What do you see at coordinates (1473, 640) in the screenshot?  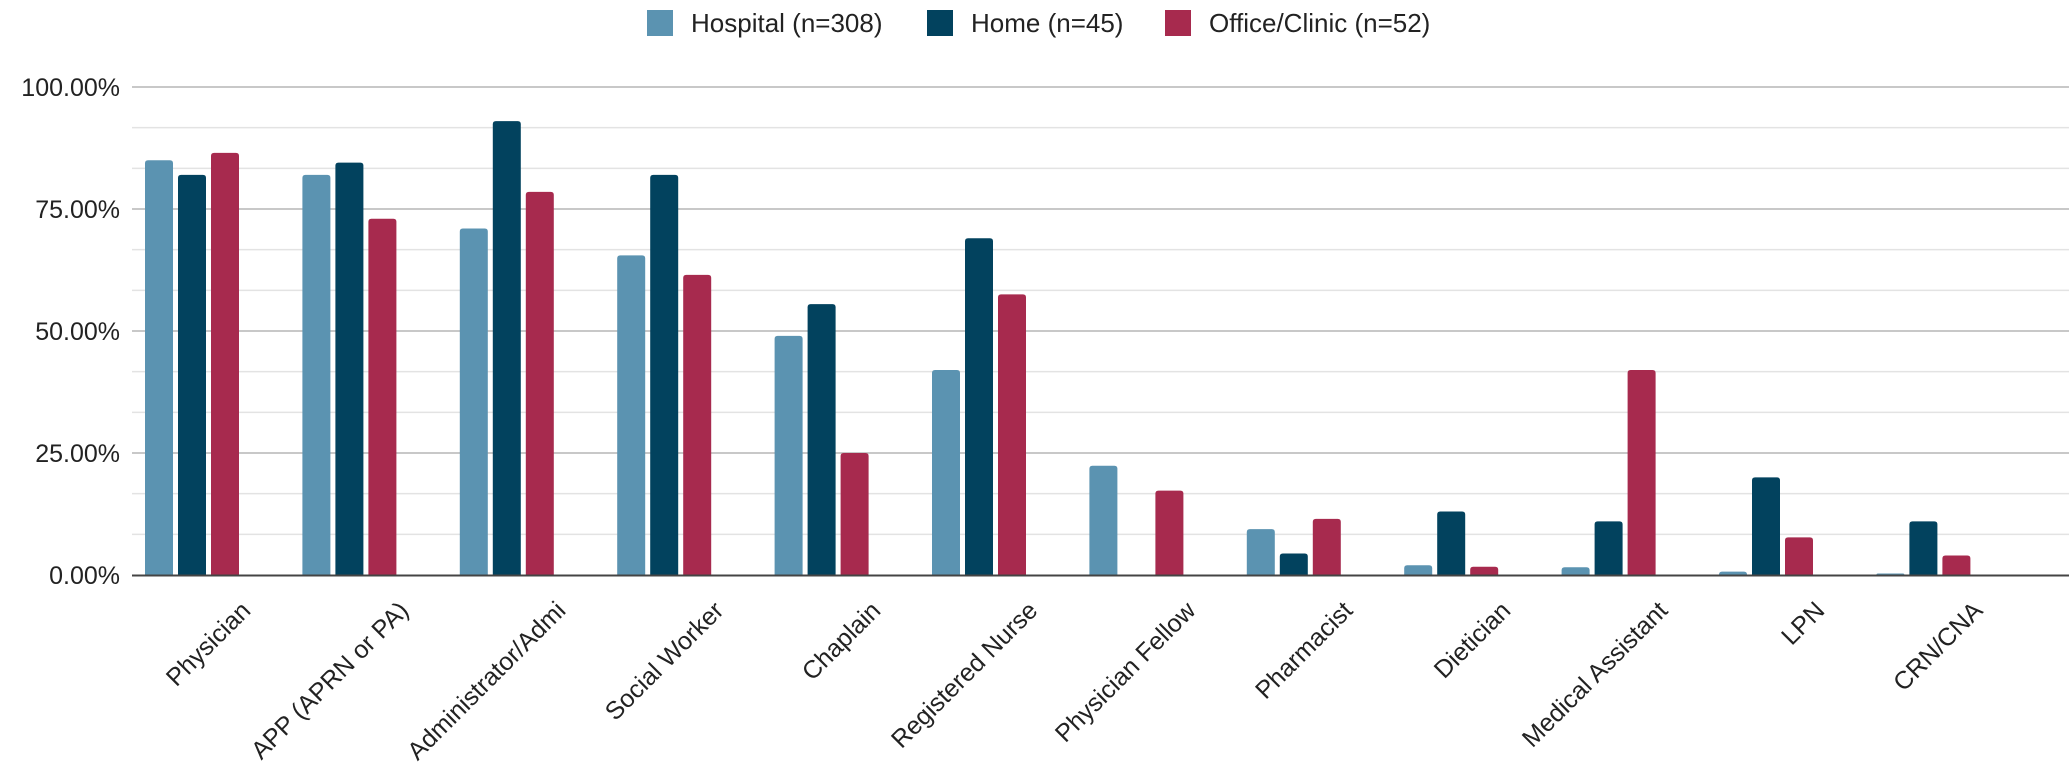 I see `x-category-label: Dietician` at bounding box center [1473, 640].